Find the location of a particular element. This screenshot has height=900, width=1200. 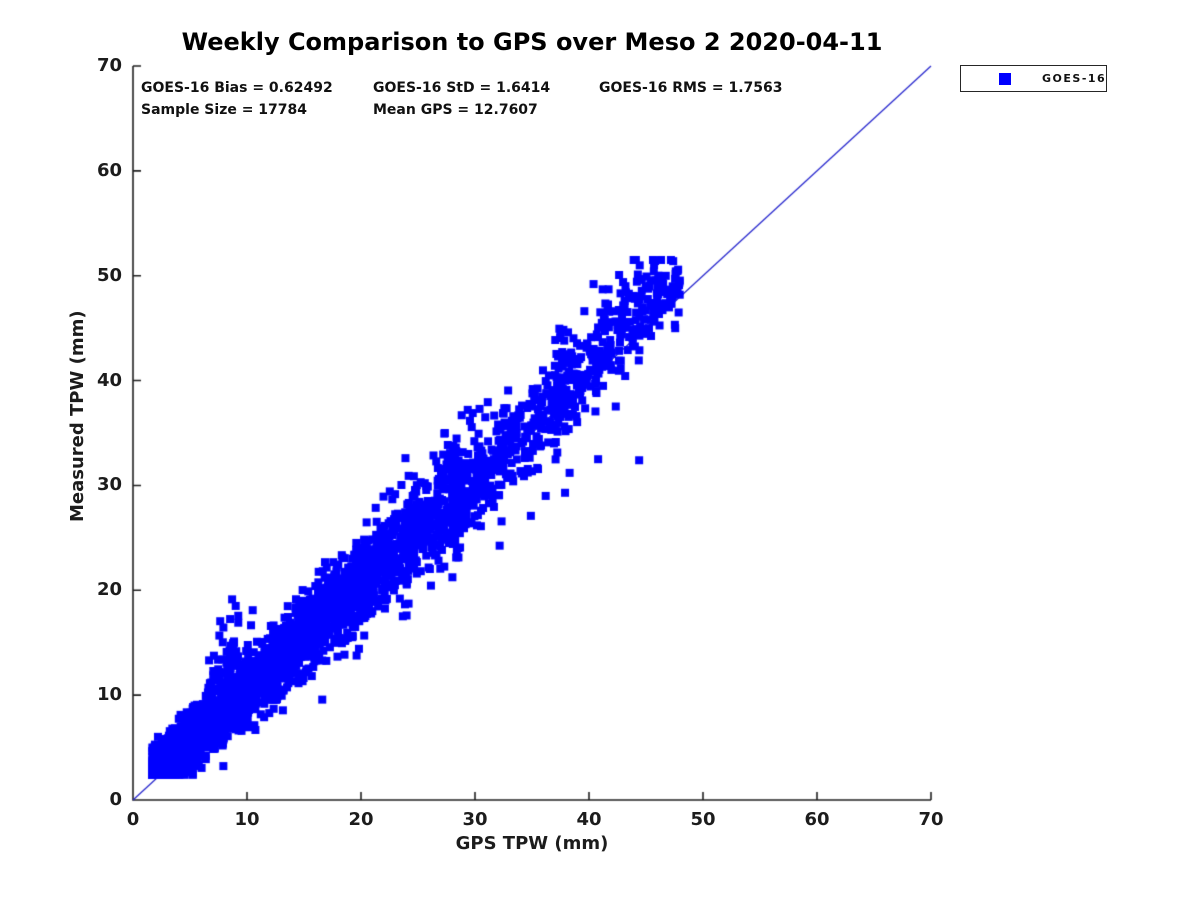

legend-square-marker-icon is located at coordinates (1005, 78).